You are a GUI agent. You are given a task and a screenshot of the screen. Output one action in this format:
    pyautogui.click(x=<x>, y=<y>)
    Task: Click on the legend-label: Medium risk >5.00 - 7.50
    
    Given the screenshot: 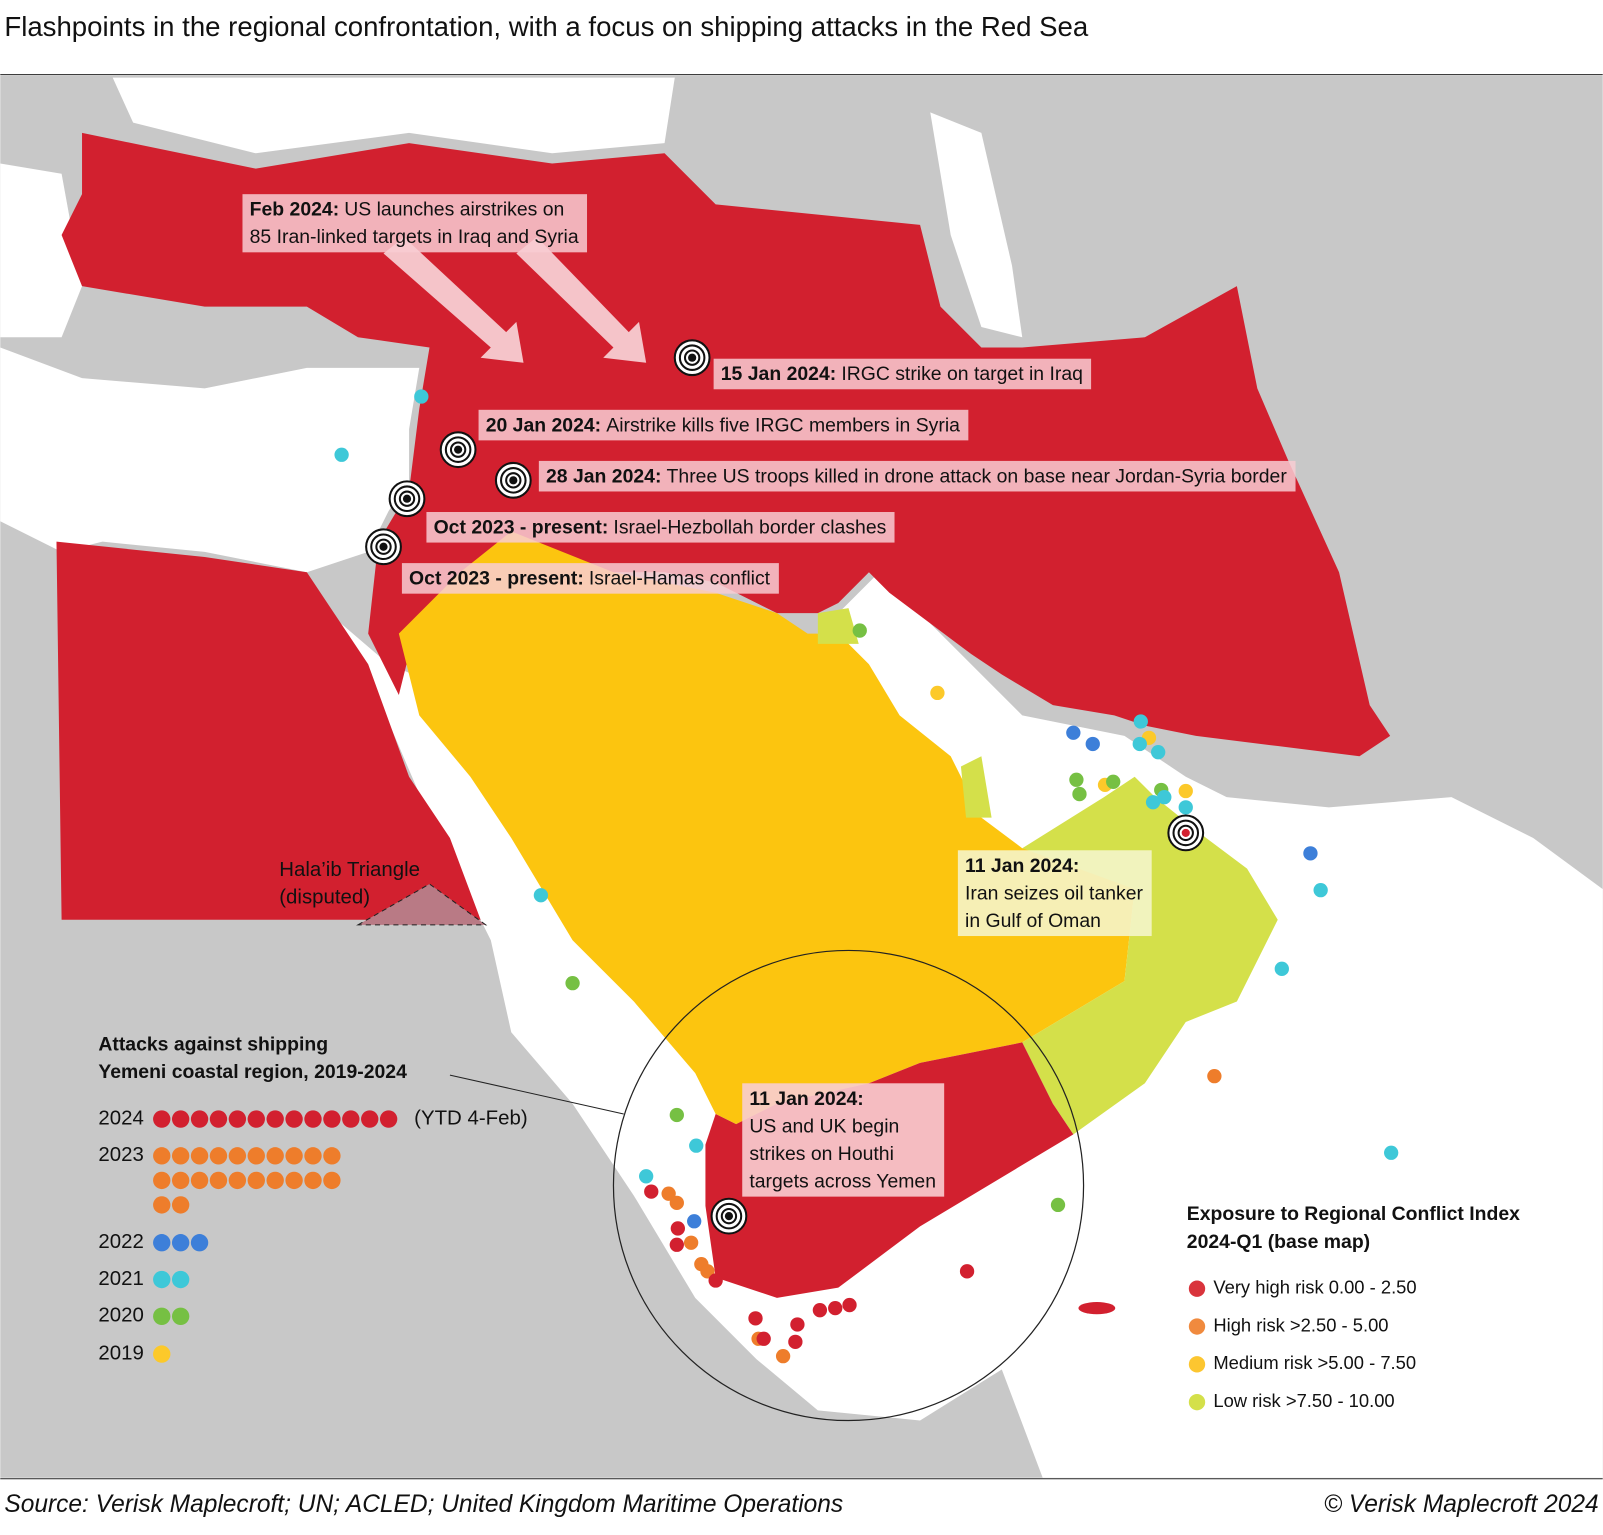 What is the action you would take?
    pyautogui.click(x=1314, y=1362)
    